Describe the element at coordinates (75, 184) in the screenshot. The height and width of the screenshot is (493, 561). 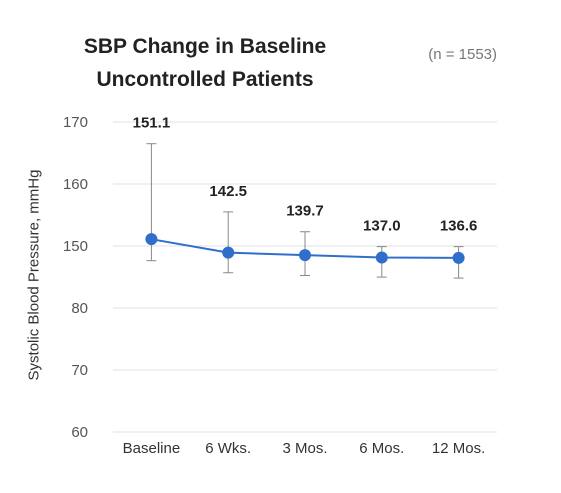
I see `y-tick-label: 160` at that location.